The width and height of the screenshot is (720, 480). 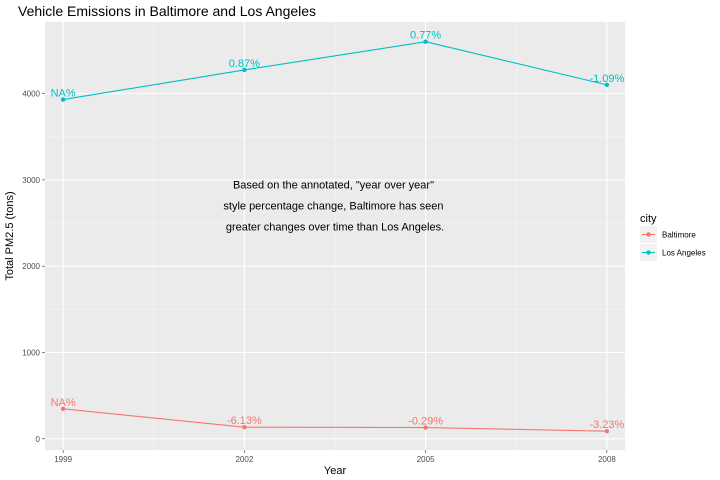 I want to click on legend-key-point-baltimore, so click(x=648, y=234).